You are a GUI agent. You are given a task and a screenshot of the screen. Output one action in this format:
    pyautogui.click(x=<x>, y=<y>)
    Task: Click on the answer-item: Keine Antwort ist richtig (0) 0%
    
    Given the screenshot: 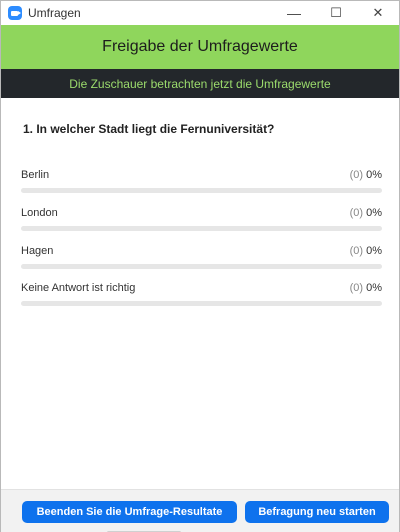 What is the action you would take?
    pyautogui.click(x=201, y=293)
    